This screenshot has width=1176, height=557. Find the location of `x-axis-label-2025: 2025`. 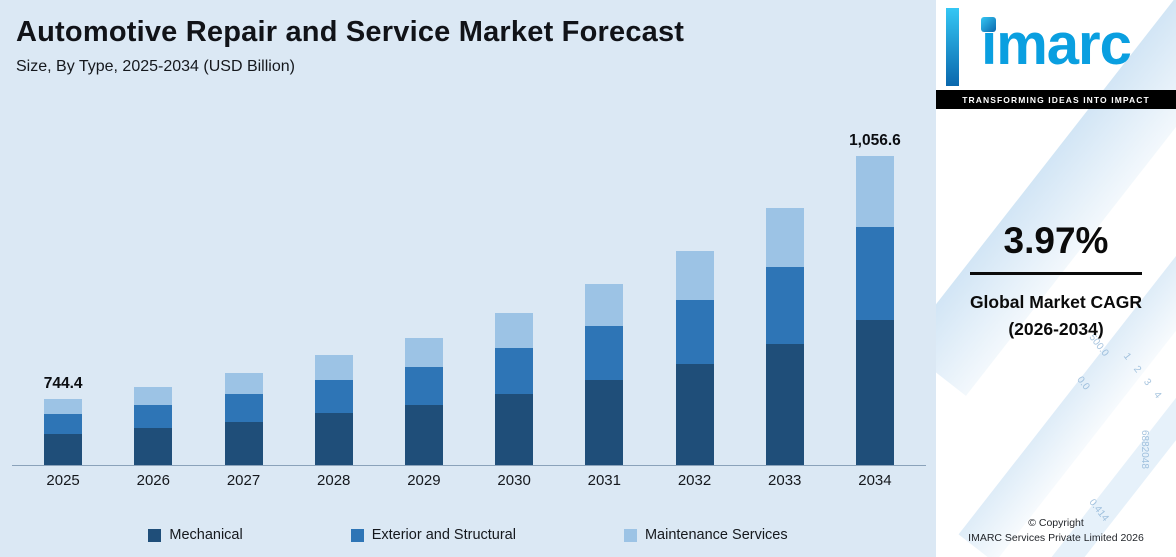

x-axis-label-2025: 2025 is located at coordinates (63, 480).